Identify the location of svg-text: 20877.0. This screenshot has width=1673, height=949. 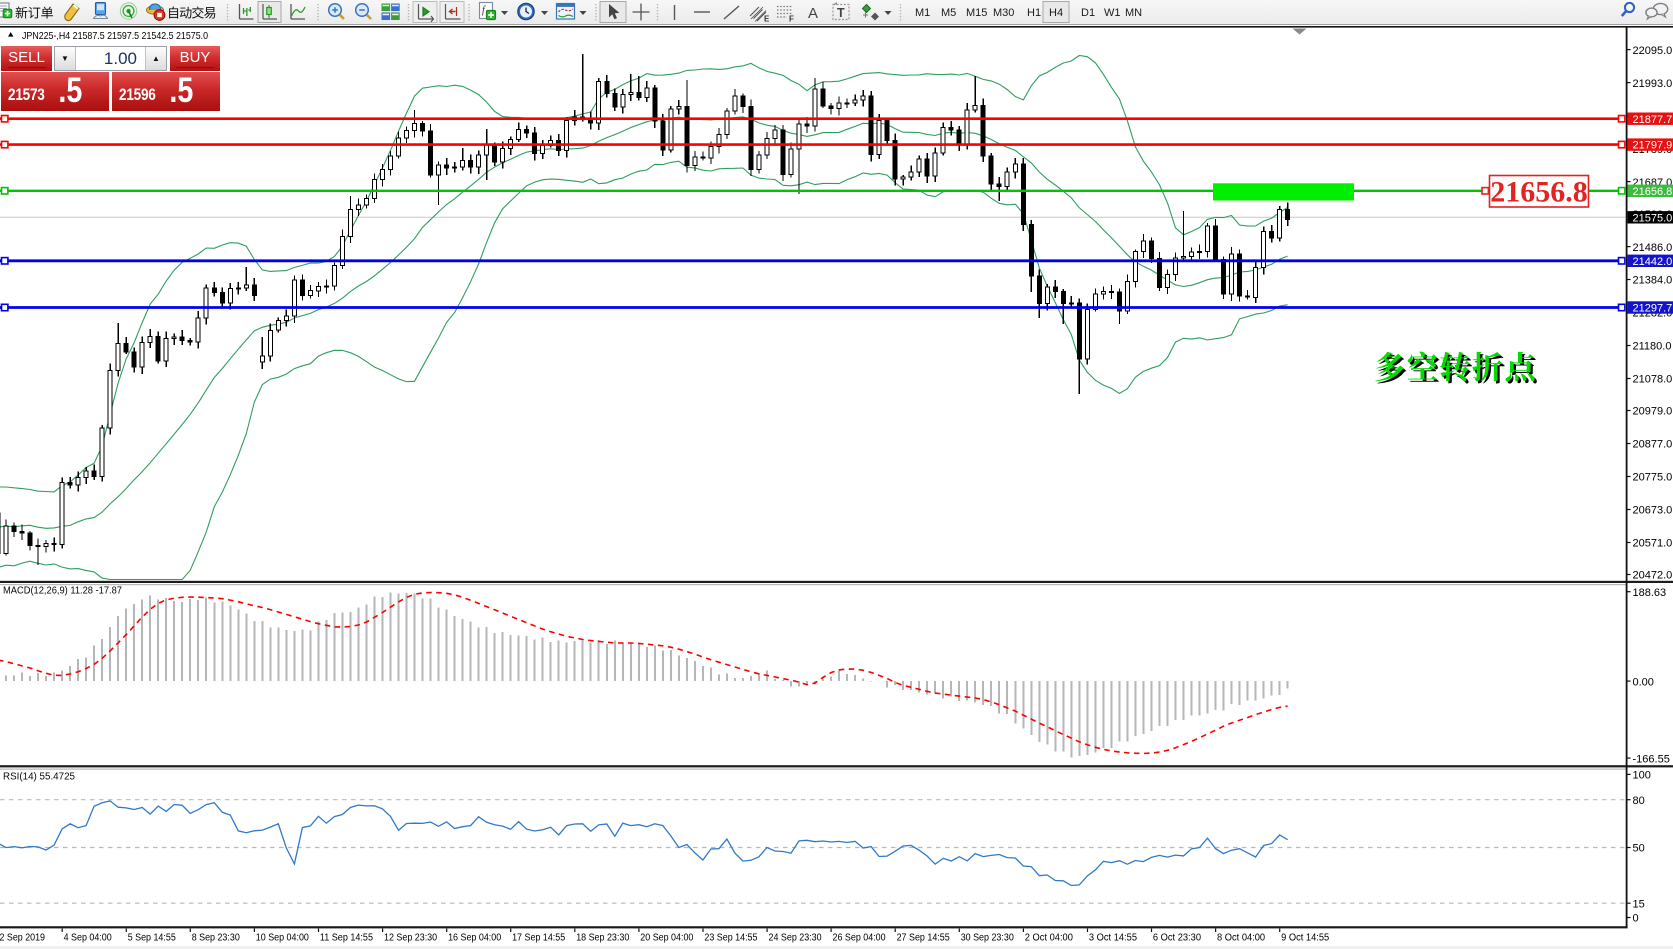
(1653, 445).